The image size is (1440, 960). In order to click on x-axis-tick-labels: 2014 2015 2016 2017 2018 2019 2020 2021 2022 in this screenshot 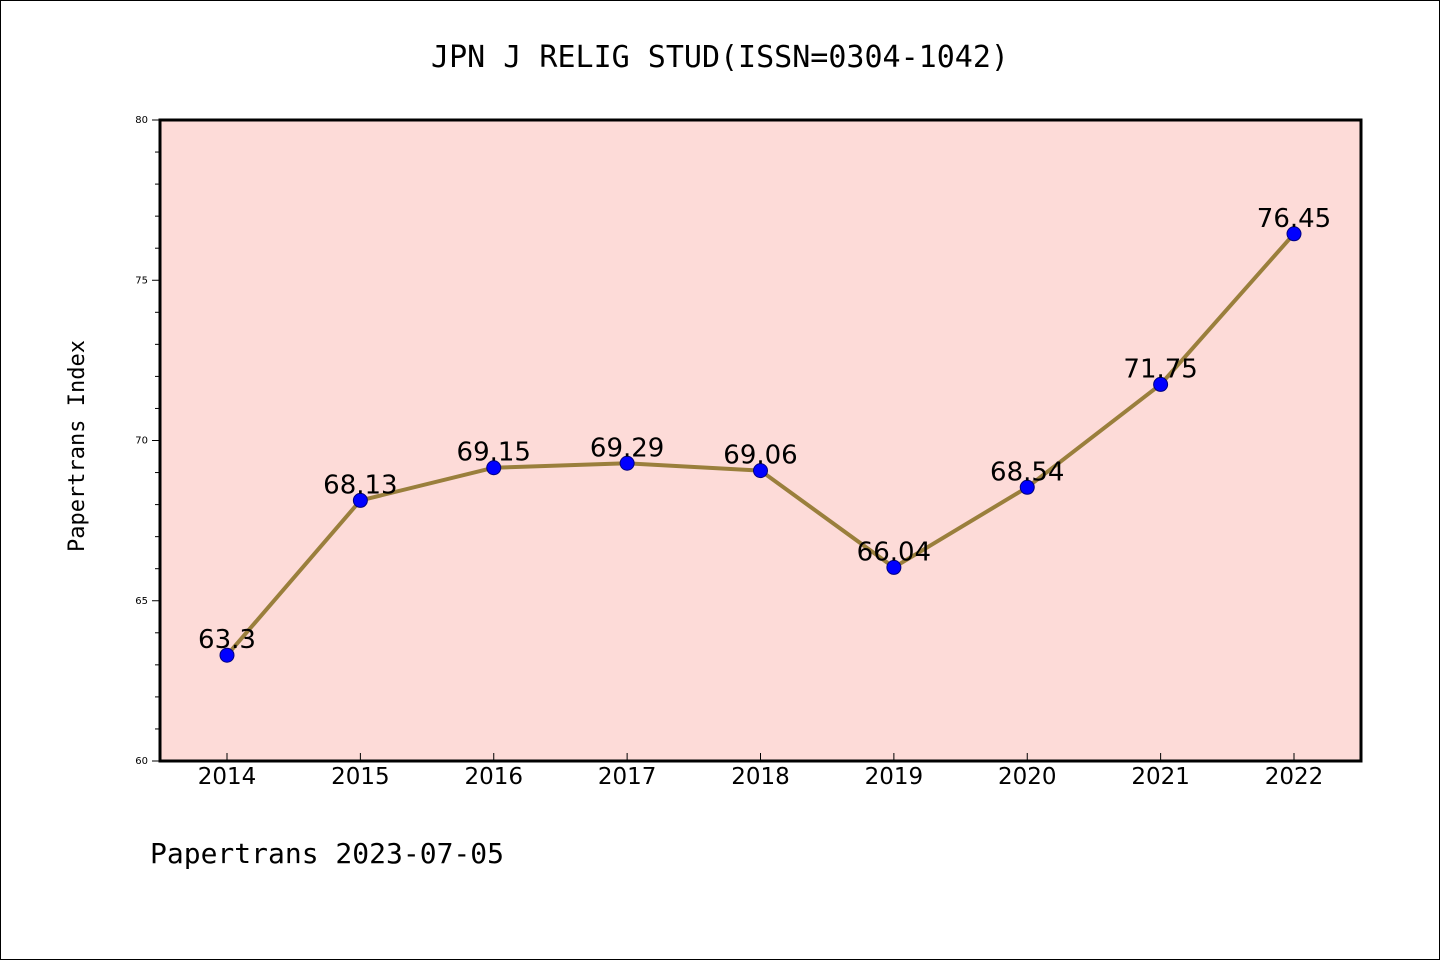, I will do `click(761, 777)`.